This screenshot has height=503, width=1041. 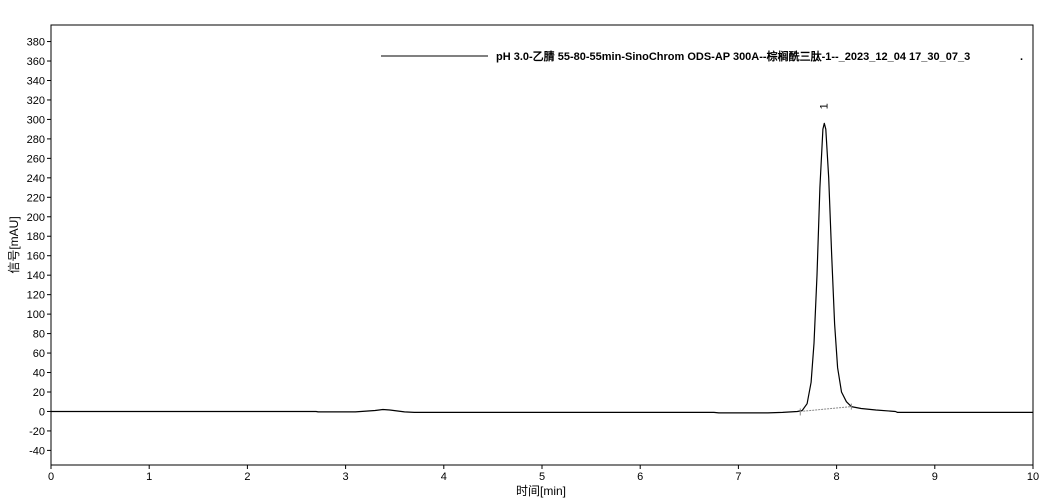 What do you see at coordinates (36, 81) in the screenshot?
I see `y-tick-label: 340` at bounding box center [36, 81].